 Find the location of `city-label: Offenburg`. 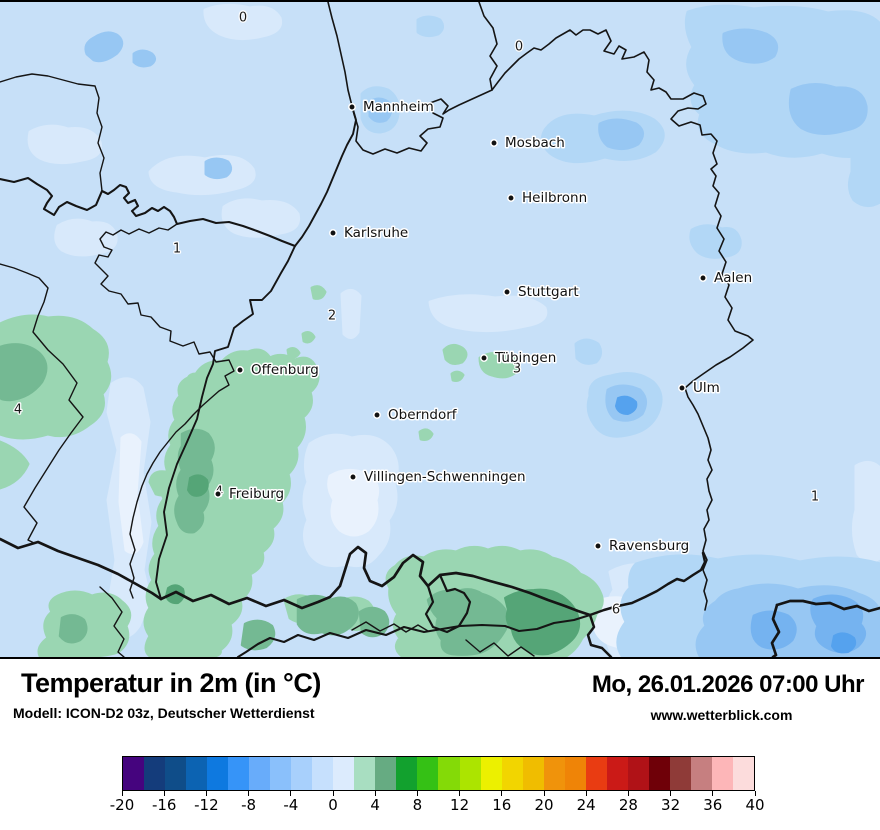

city-label: Offenburg is located at coordinates (285, 370).